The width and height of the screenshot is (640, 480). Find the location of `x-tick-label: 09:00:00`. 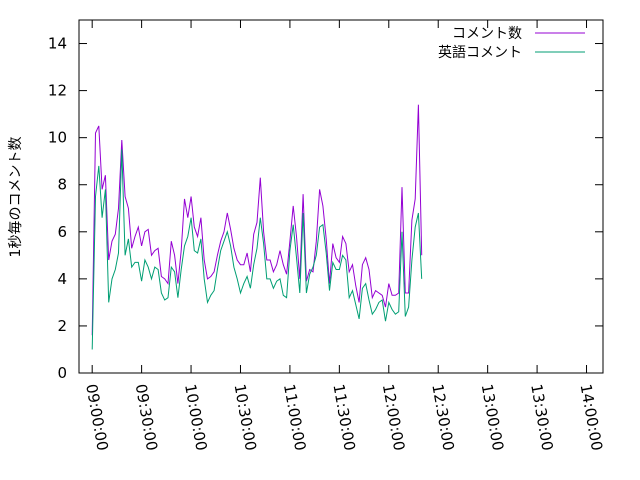

x-tick-label: 09:00:00 is located at coordinates (96, 417).